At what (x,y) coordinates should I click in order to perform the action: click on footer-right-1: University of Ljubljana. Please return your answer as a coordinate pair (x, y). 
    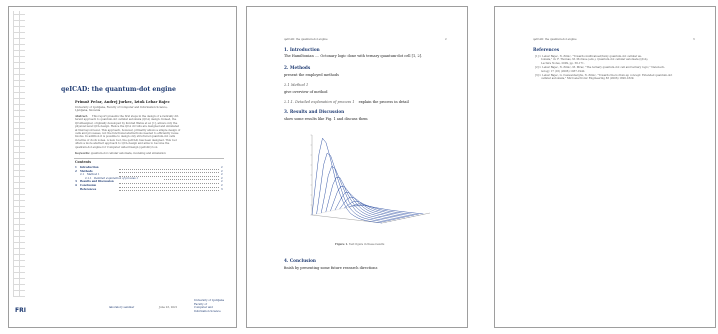
    Looking at the image, I should click on (209, 300).